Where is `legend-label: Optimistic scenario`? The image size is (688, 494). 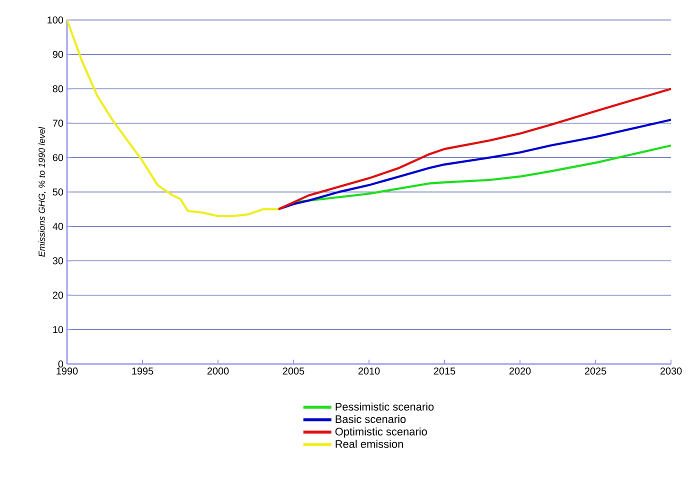
legend-label: Optimistic scenario is located at coordinates (381, 432).